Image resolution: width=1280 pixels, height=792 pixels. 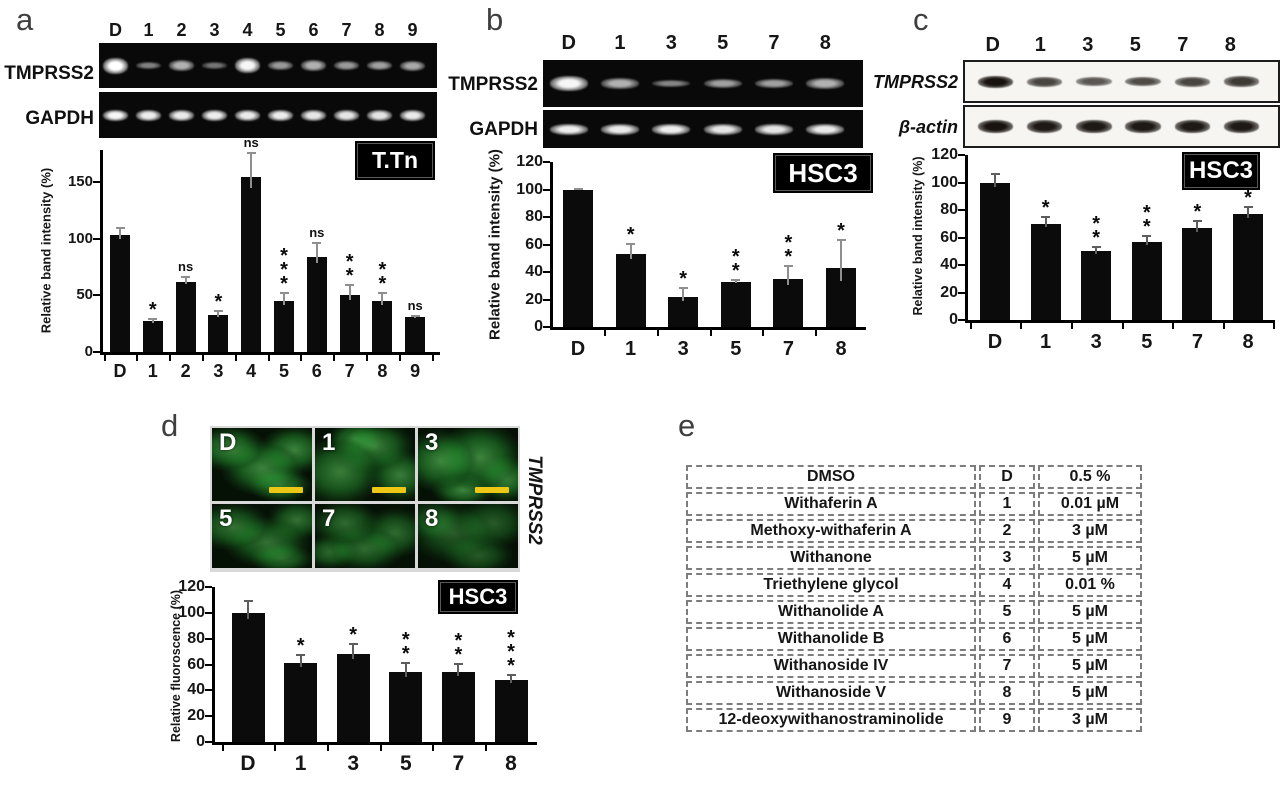 I want to click on y-tick-label: 80, so click(x=196, y=638).